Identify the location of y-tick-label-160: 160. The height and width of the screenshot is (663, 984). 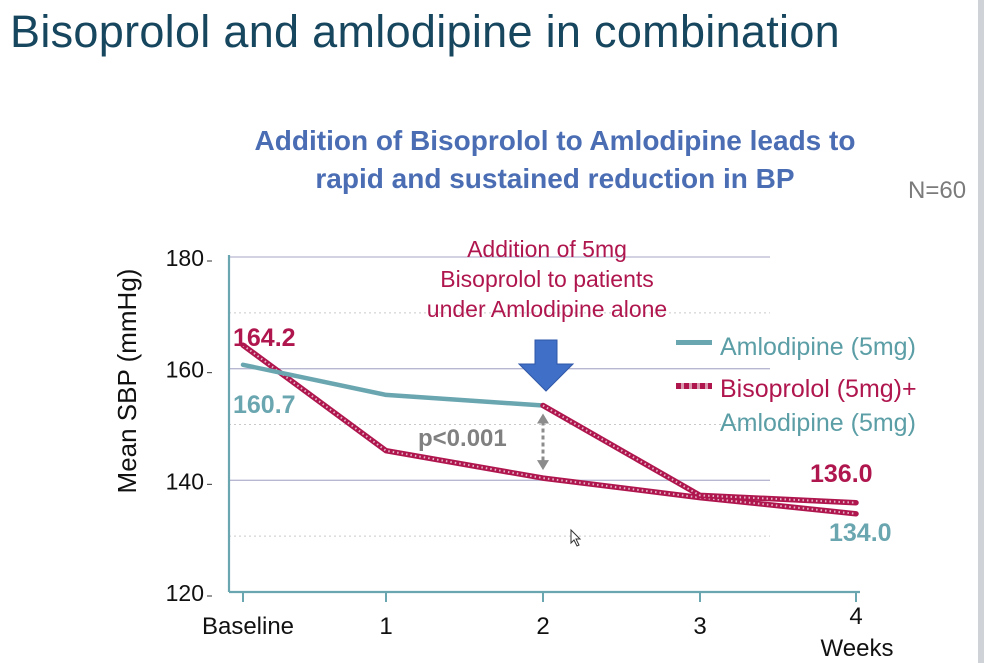
(185, 370).